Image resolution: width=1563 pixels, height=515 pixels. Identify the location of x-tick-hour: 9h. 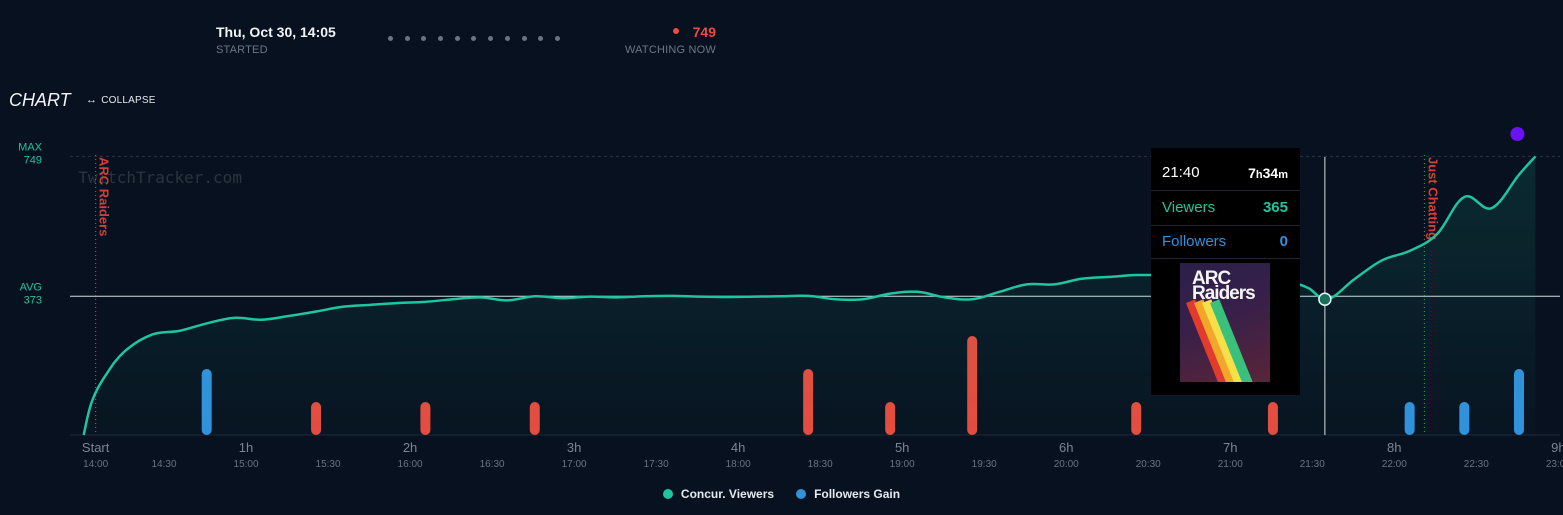
(1557, 447).